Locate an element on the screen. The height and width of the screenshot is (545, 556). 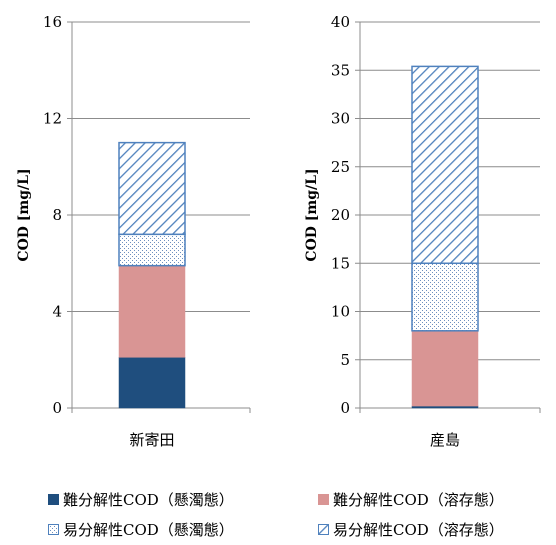
y-tick-label: 35 is located at coordinates (340, 70).